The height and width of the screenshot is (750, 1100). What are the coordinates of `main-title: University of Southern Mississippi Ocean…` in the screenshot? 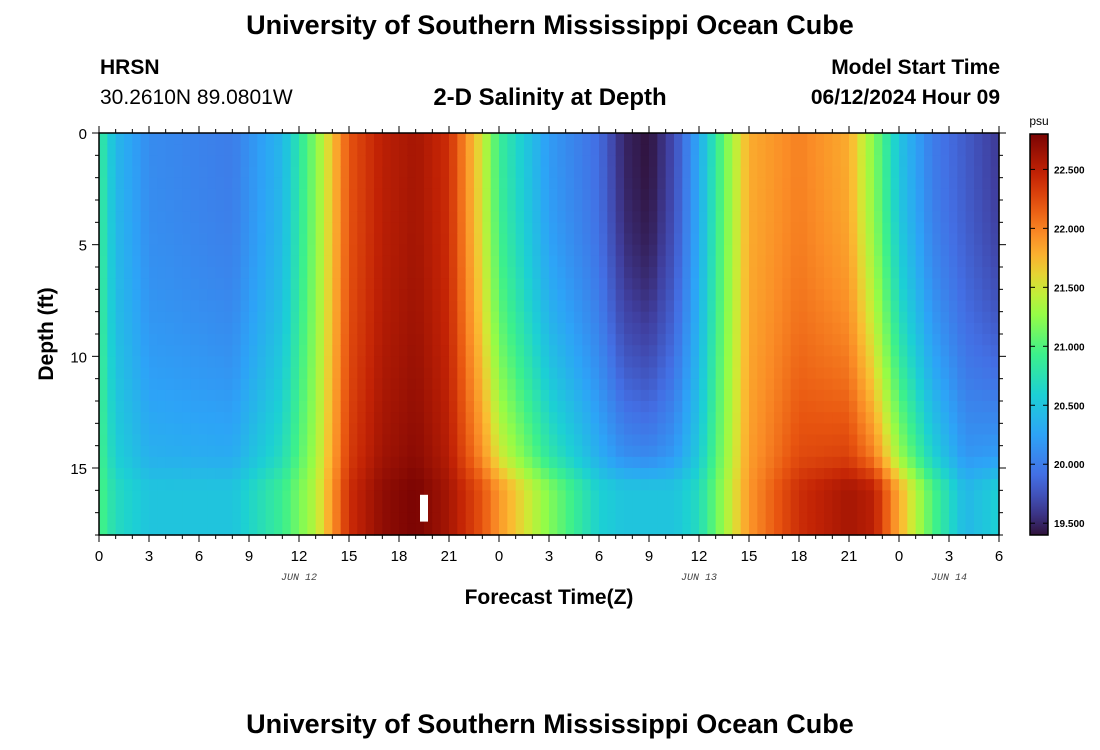 It's located at (550, 25).